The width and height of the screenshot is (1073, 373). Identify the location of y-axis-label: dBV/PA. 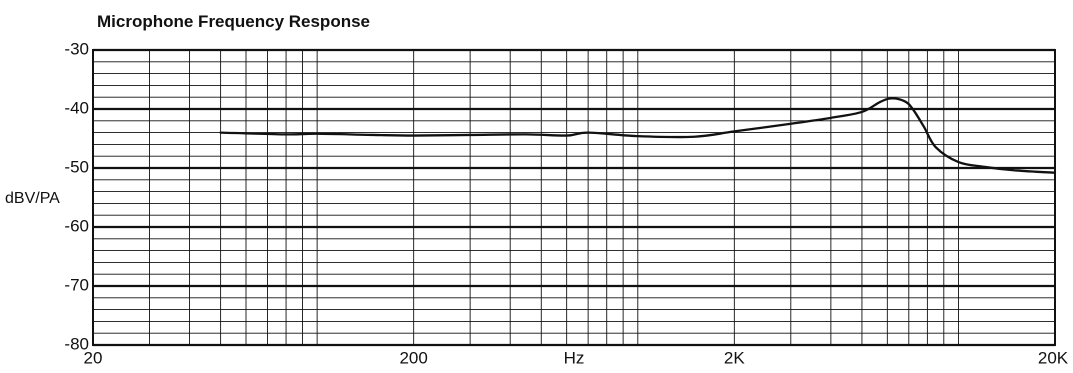
(32, 198).